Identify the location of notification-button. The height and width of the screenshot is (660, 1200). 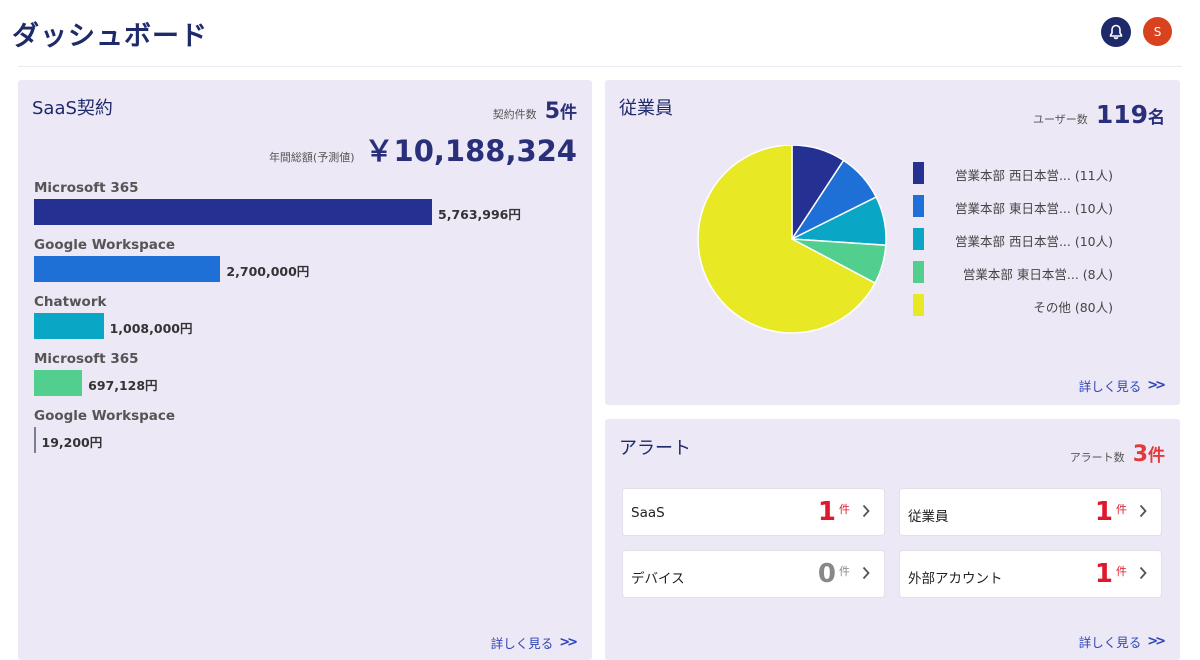
(1116, 32).